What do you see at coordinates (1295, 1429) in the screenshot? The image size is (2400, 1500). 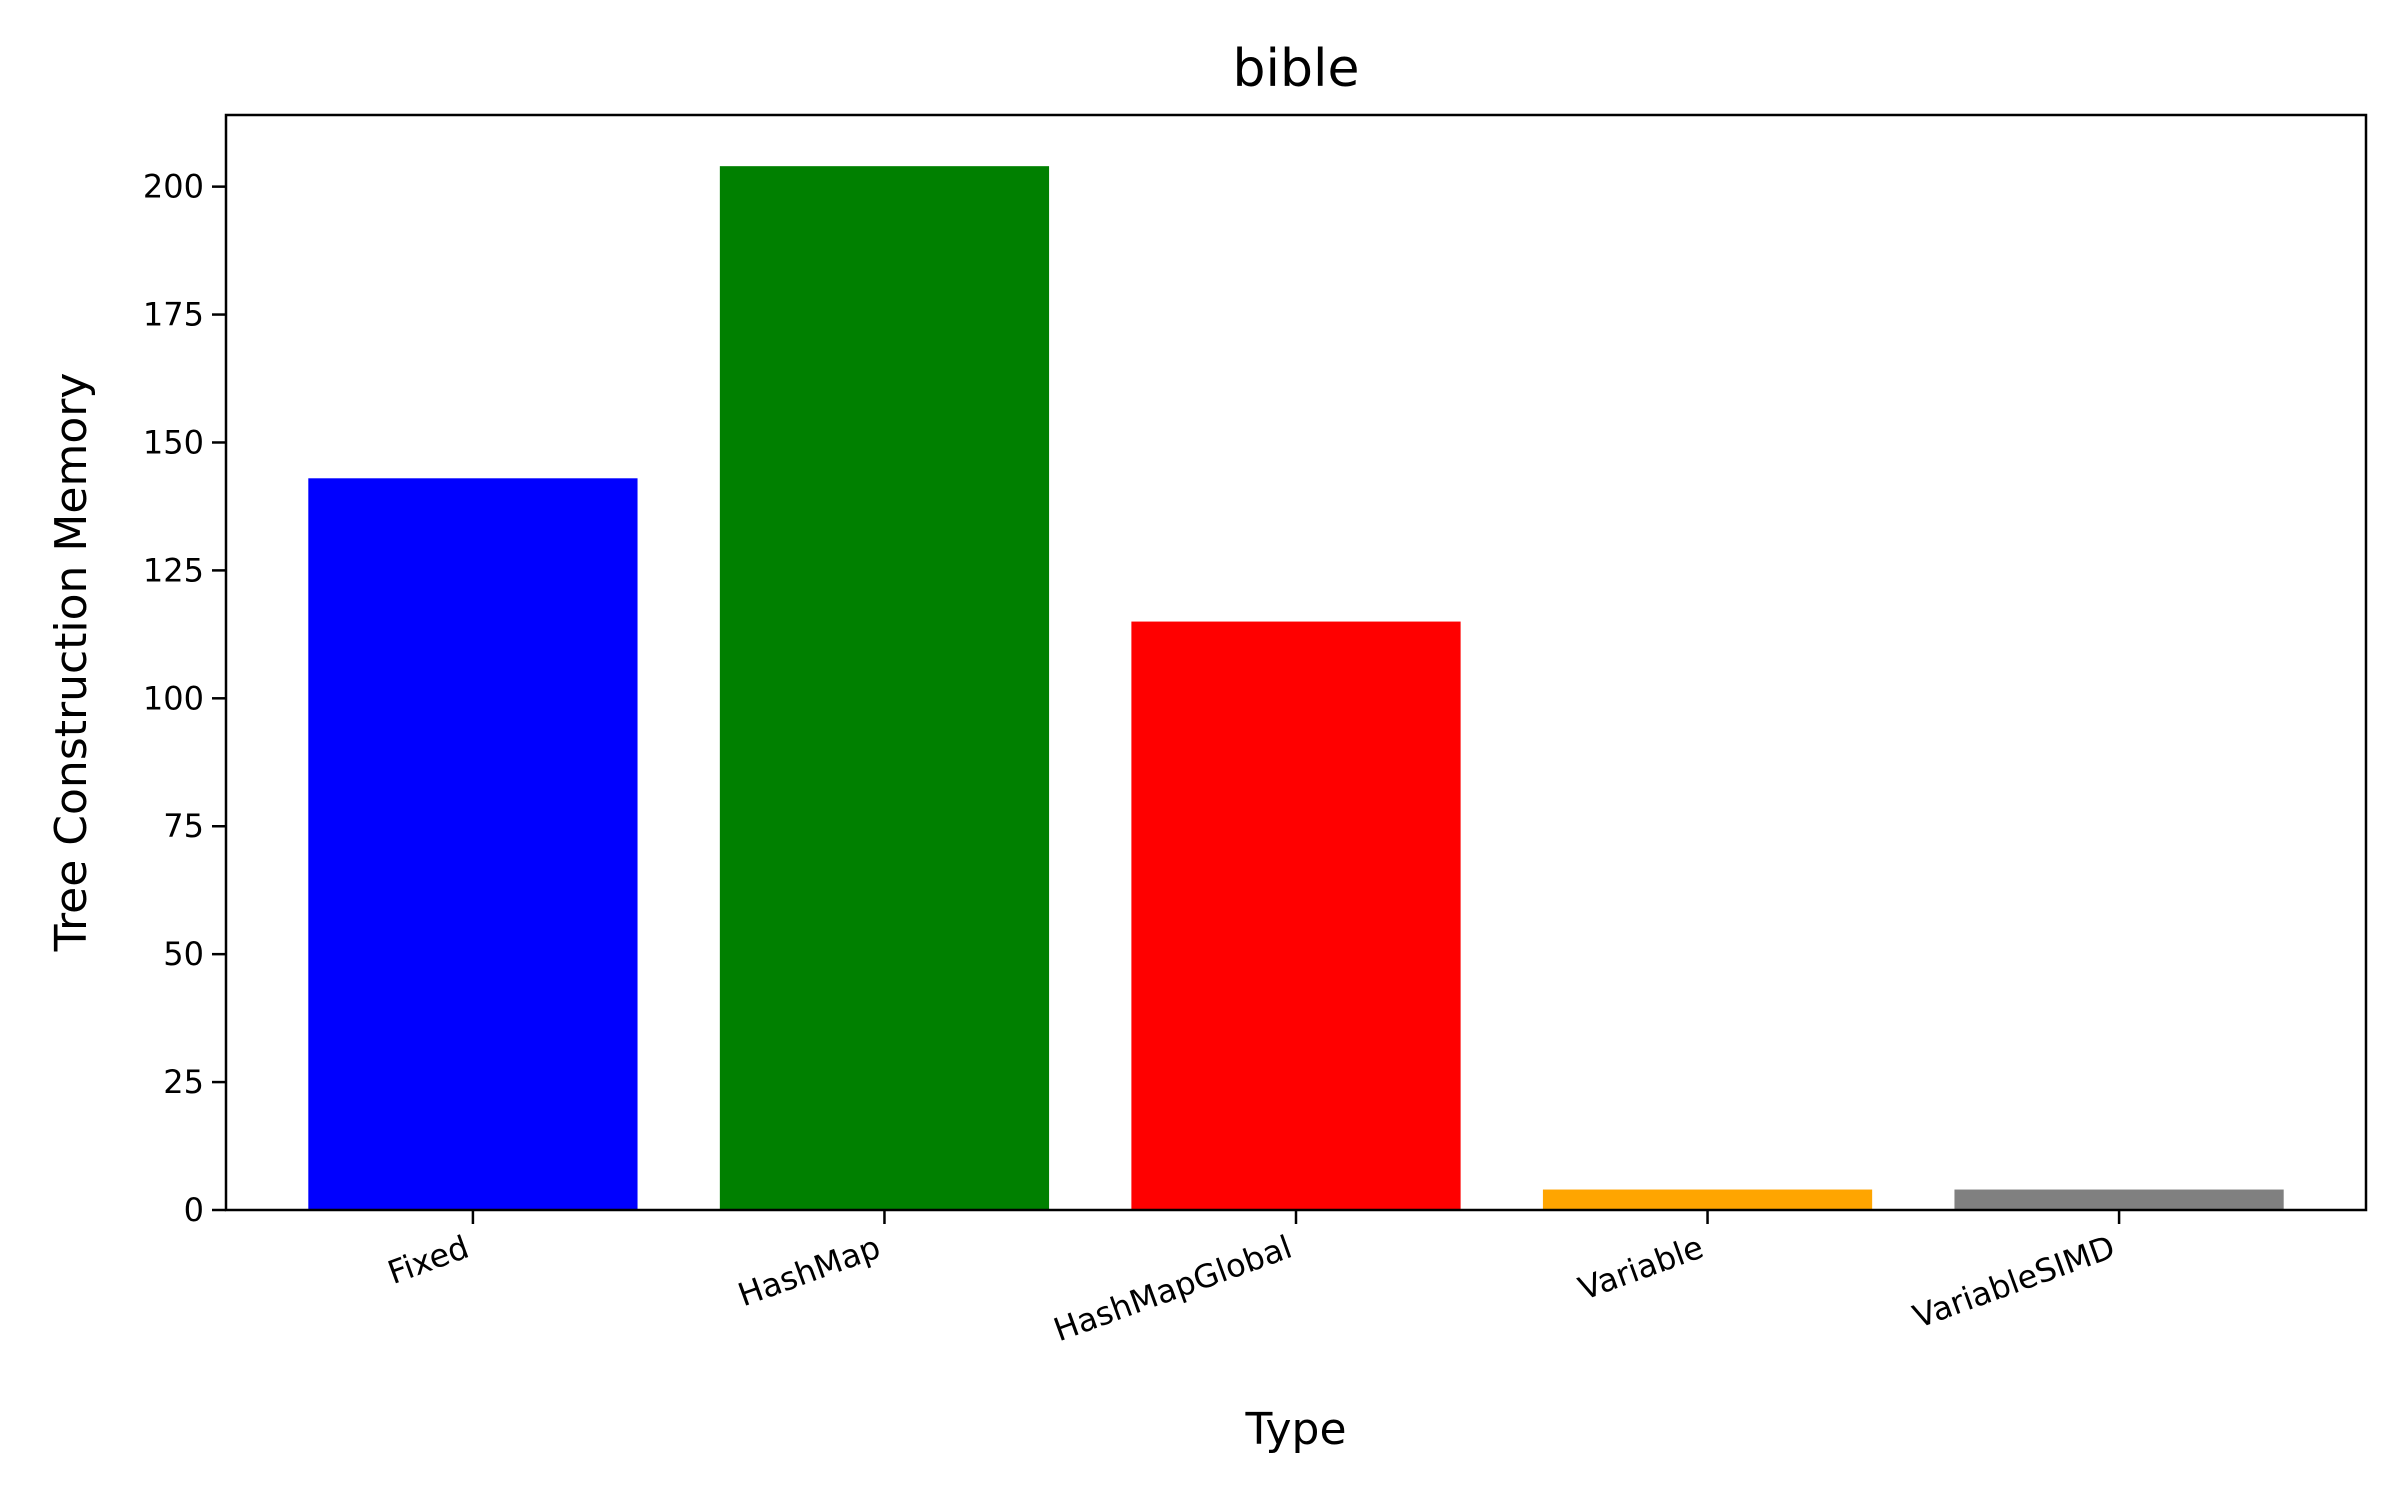 I see `x-axis-title: Type` at bounding box center [1295, 1429].